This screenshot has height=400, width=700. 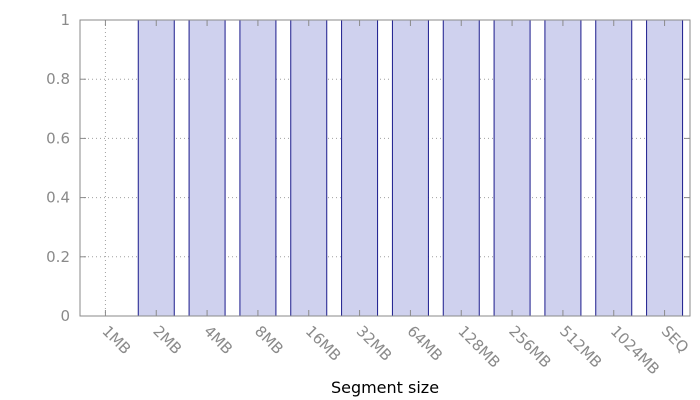 What do you see at coordinates (635, 350) in the screenshot?
I see `x-tick-label: 1024MB` at bounding box center [635, 350].